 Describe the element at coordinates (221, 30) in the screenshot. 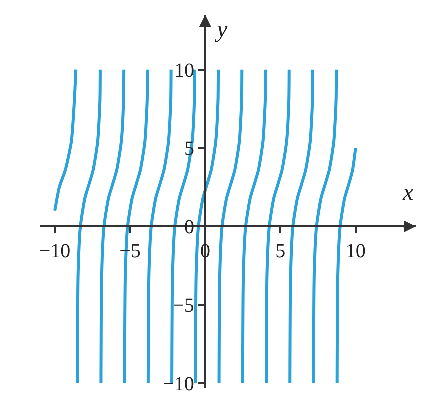

I see `y-axis-title: y` at that location.